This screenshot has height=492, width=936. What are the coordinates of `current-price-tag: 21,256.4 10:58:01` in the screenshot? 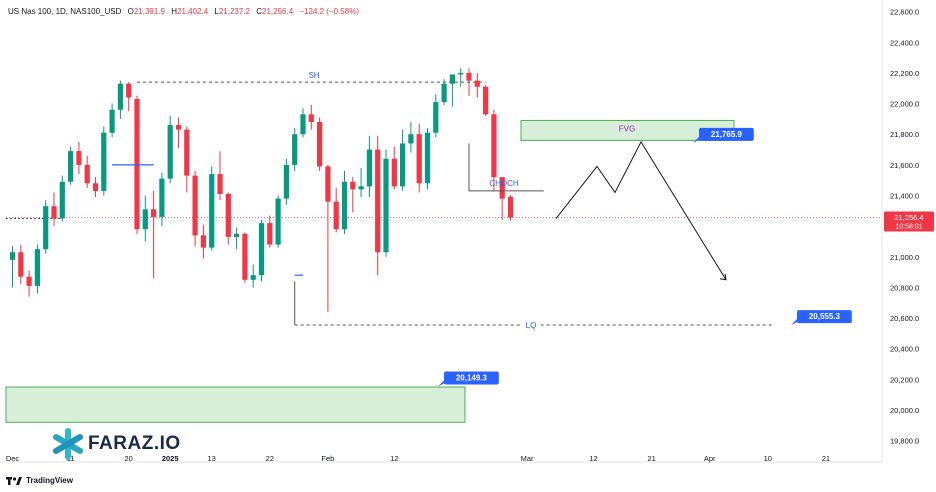 It's located at (909, 221).